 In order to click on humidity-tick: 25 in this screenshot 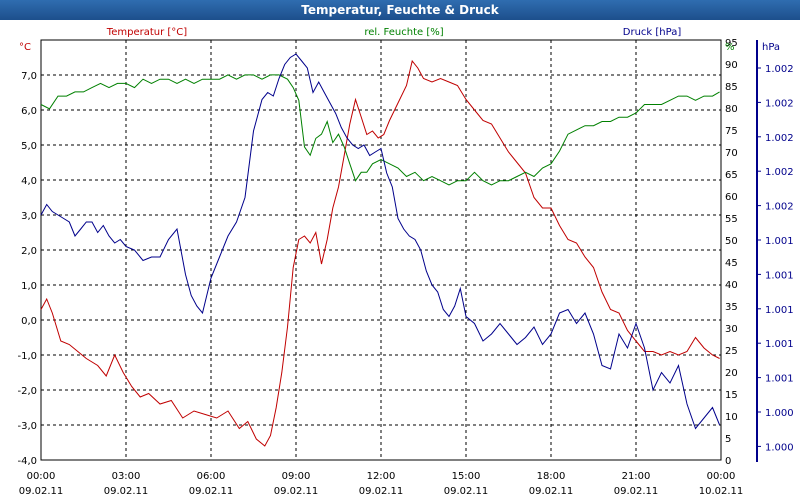, I will do `click(731, 351)`.